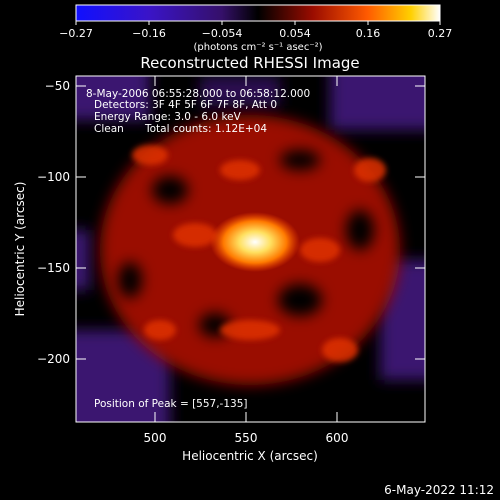 The image size is (500, 500). What do you see at coordinates (53, 268) in the screenshot?
I see `y-tick-label: −150` at bounding box center [53, 268].